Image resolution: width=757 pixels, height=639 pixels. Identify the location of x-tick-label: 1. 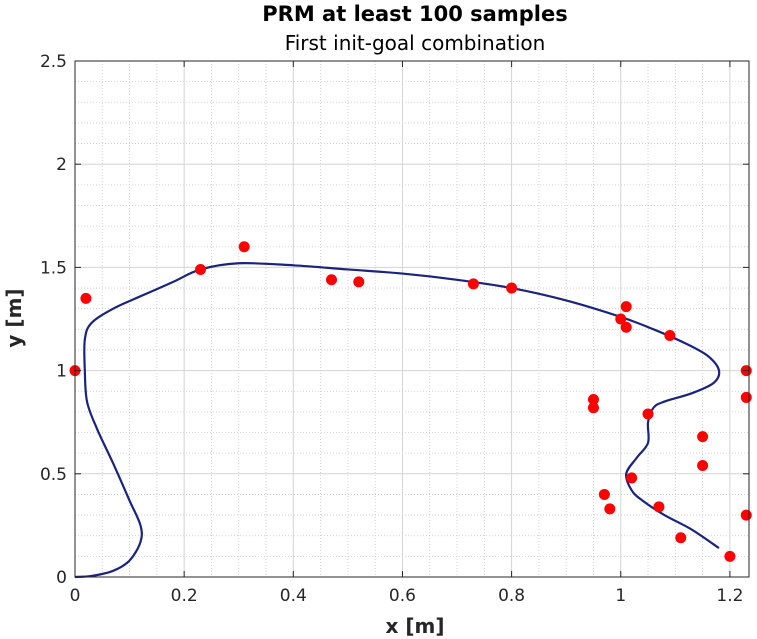
(620, 596).